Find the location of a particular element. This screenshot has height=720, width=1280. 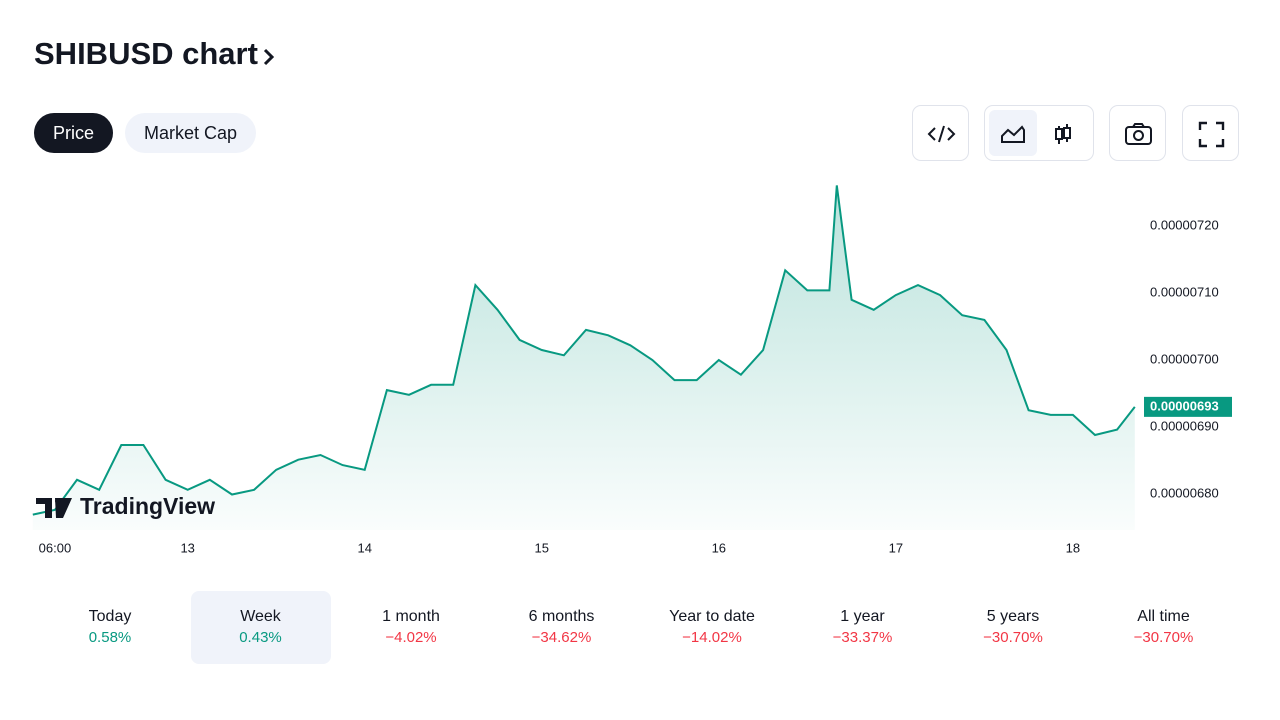

period: 5 years −30.70% is located at coordinates (1013, 627).